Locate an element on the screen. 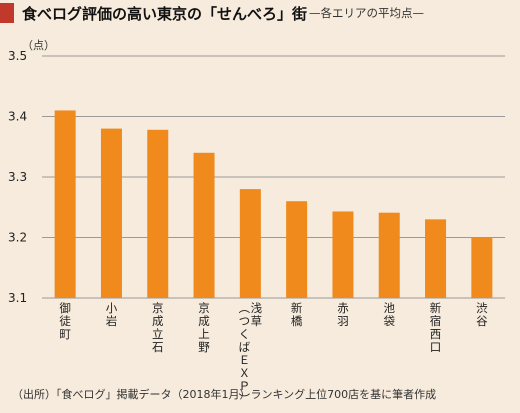 The height and width of the screenshot is (413, 520). x-tick-label: 新宿西口 is located at coordinates (436, 327).